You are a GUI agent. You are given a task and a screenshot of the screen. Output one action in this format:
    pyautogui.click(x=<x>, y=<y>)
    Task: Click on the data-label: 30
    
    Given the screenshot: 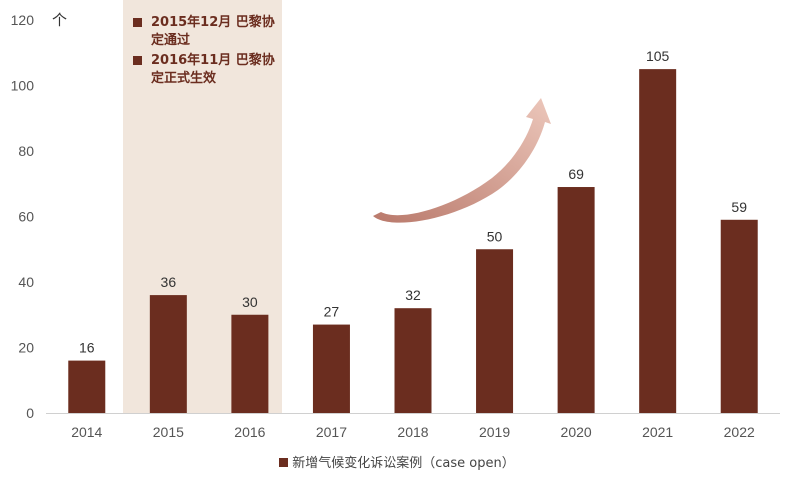 What is the action you would take?
    pyautogui.click(x=250, y=302)
    